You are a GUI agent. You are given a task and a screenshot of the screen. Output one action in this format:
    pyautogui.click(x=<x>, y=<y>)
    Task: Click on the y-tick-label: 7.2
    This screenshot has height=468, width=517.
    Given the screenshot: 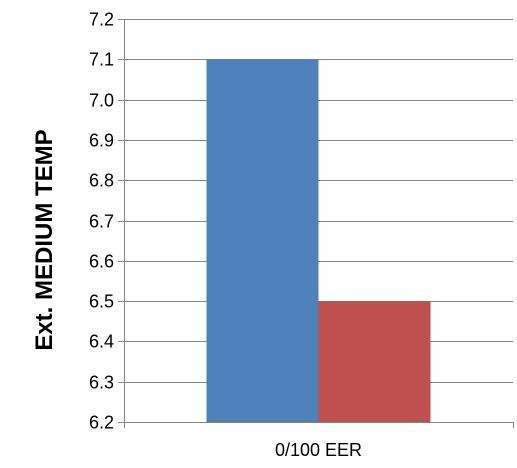 What is the action you would take?
    pyautogui.click(x=101, y=20)
    